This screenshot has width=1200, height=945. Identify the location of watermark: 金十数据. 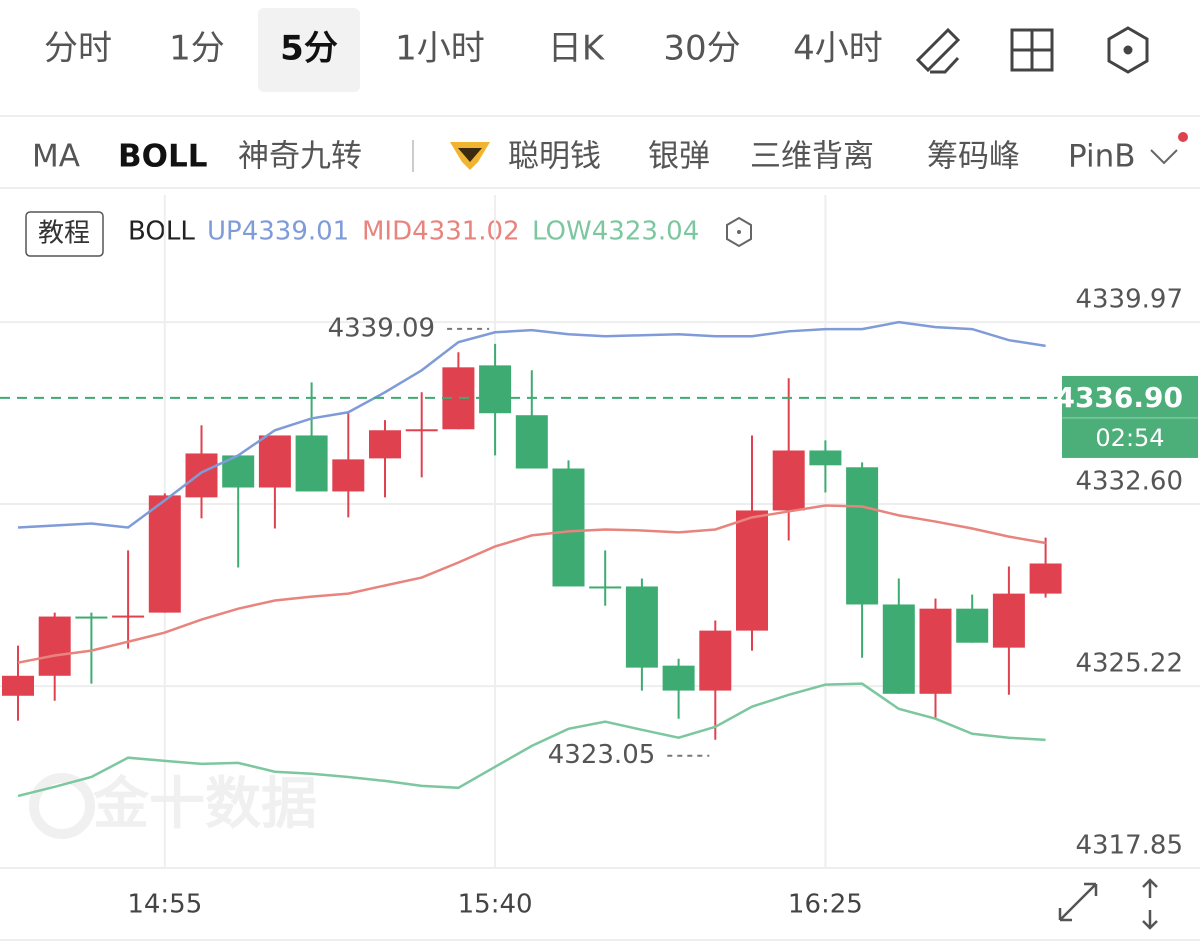
(204, 804).